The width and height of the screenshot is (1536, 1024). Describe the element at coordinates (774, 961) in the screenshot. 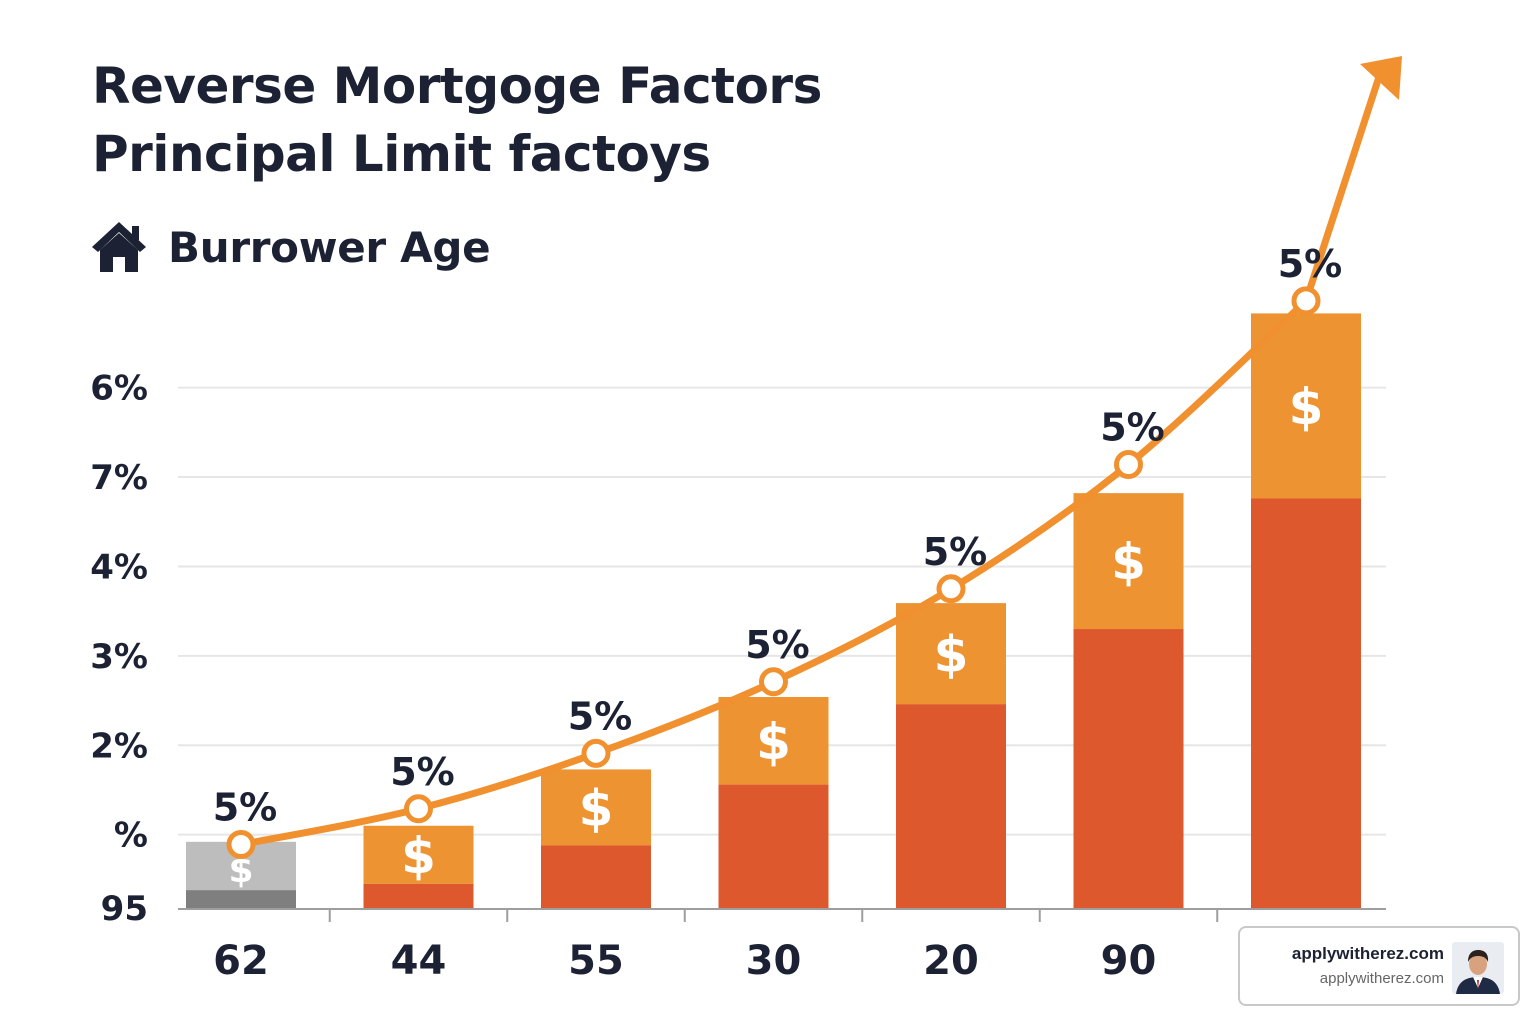

I see `x-tick-label: 30` at that location.